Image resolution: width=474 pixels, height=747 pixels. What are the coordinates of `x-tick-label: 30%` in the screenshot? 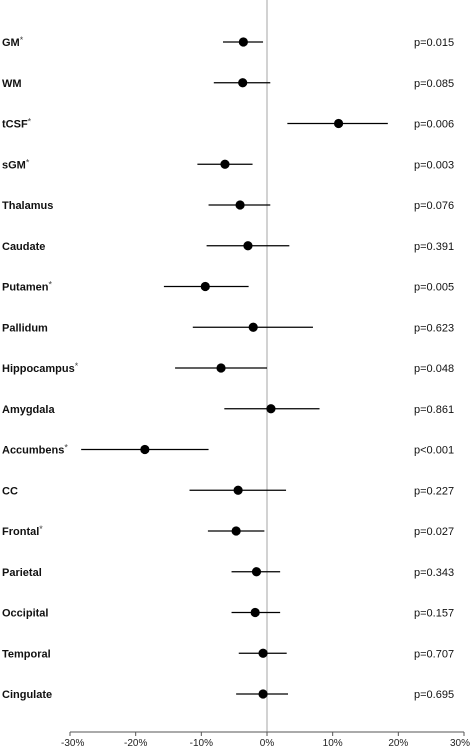 It's located at (460, 742).